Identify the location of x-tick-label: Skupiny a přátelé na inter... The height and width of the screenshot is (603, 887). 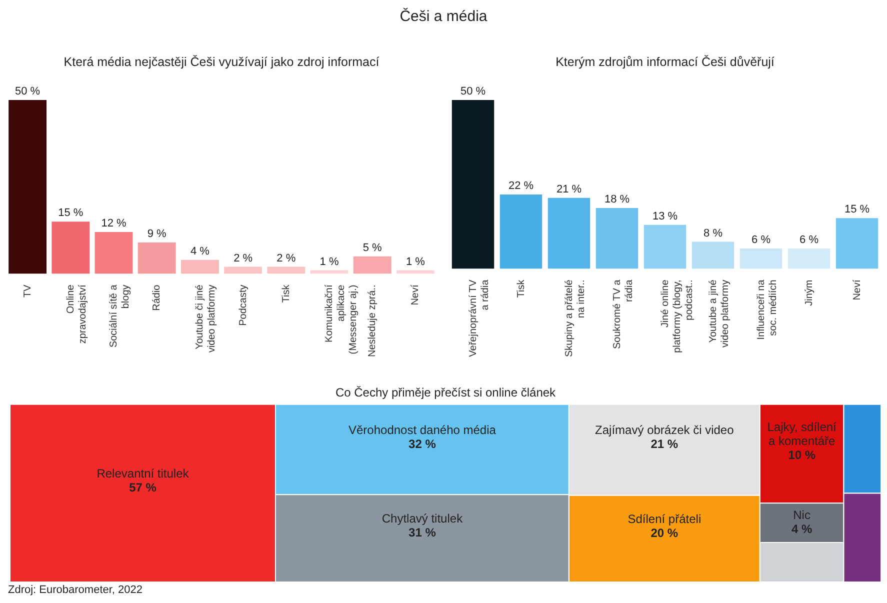
(575, 318).